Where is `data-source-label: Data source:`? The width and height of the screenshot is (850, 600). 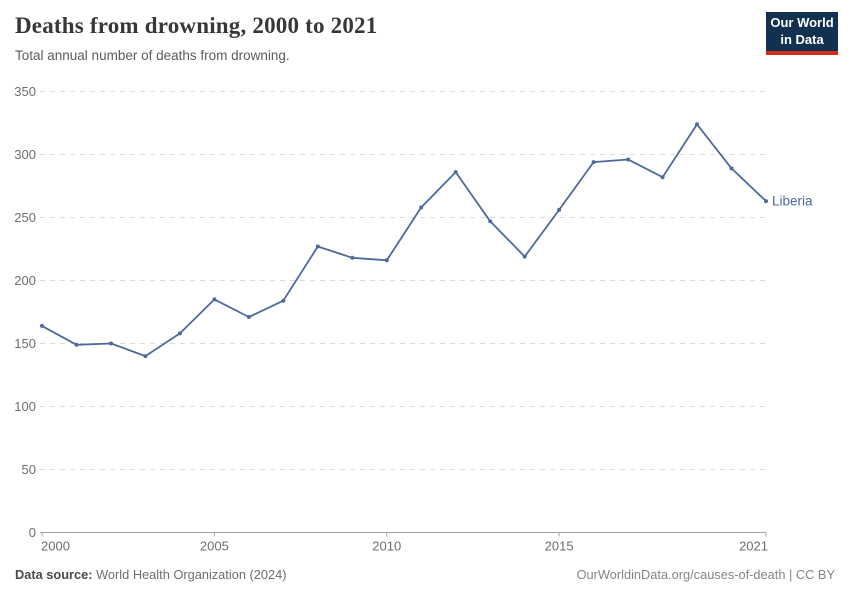
data-source-label: Data source: is located at coordinates (54, 574).